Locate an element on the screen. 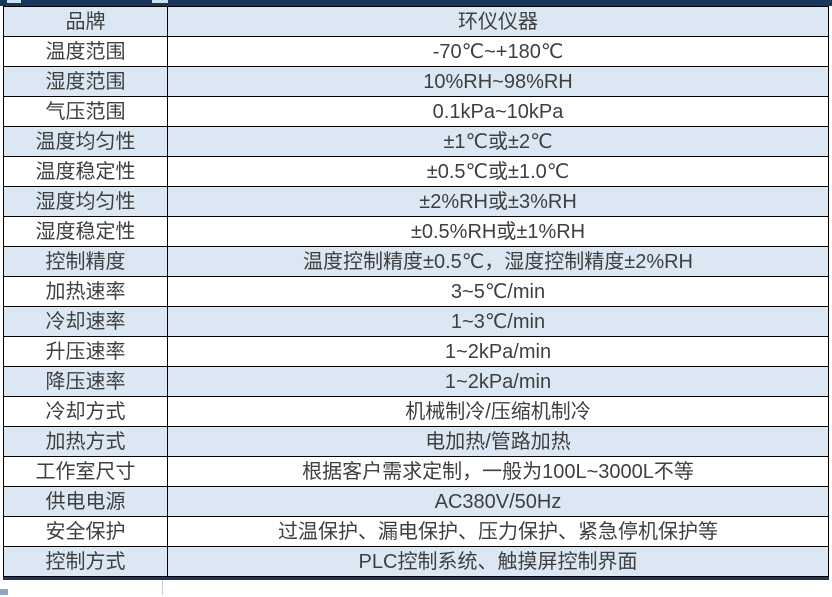 The height and width of the screenshot is (597, 832). spec-row-temp-range: 温度范围 -70℃~+180℃ is located at coordinates (416, 51).